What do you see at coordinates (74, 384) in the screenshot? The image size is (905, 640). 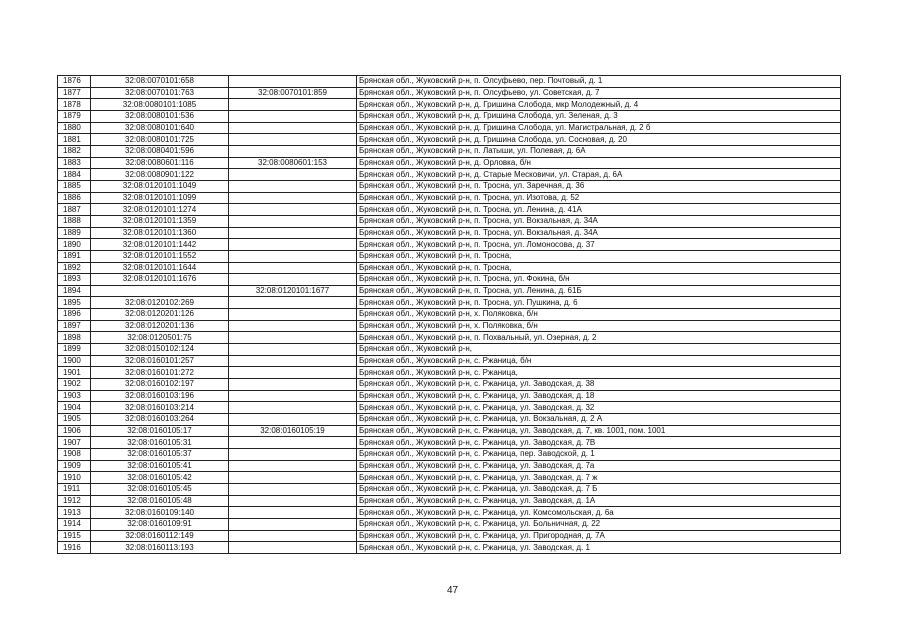 I see `row-number-cell: 1902` at bounding box center [74, 384].